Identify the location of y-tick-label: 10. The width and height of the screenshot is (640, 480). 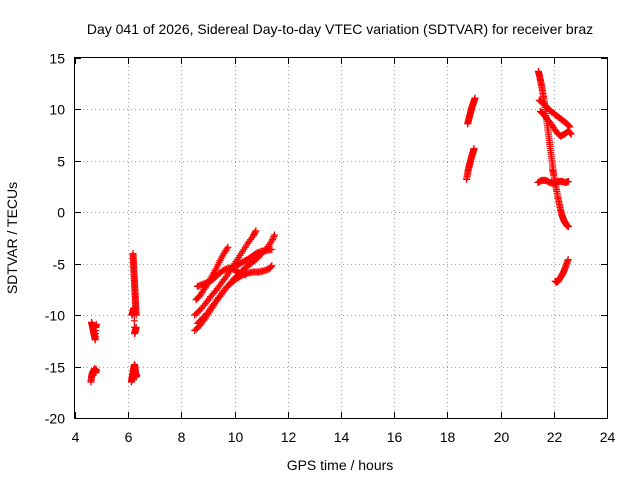
(57, 110).